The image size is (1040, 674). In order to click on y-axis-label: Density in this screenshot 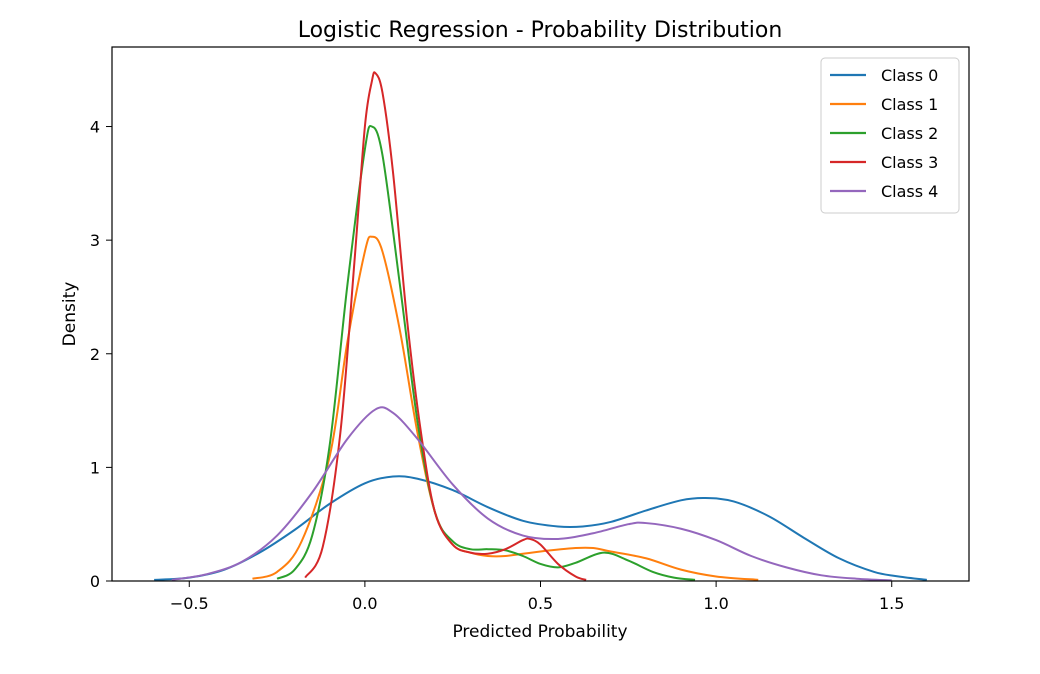, I will do `click(70, 314)`.